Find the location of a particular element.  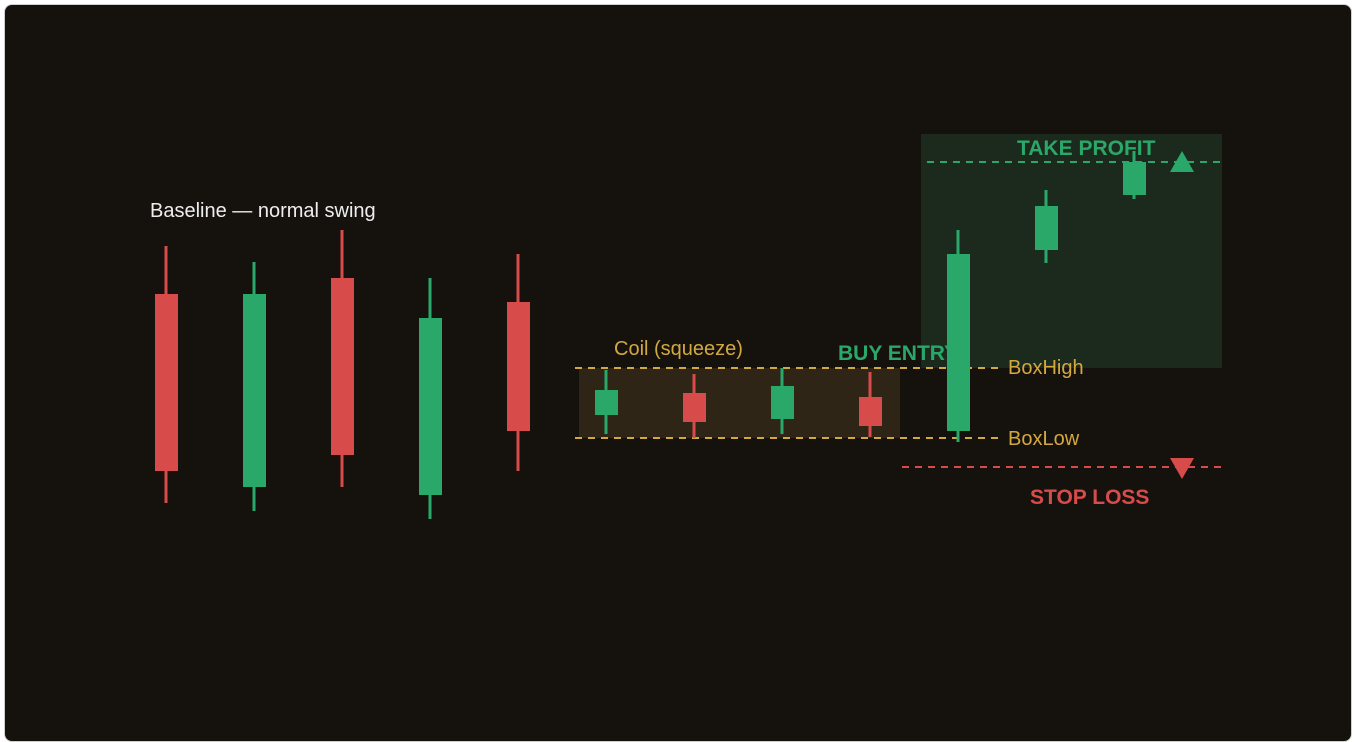

baseline-label: Baseline — normal swing is located at coordinates (263, 211).